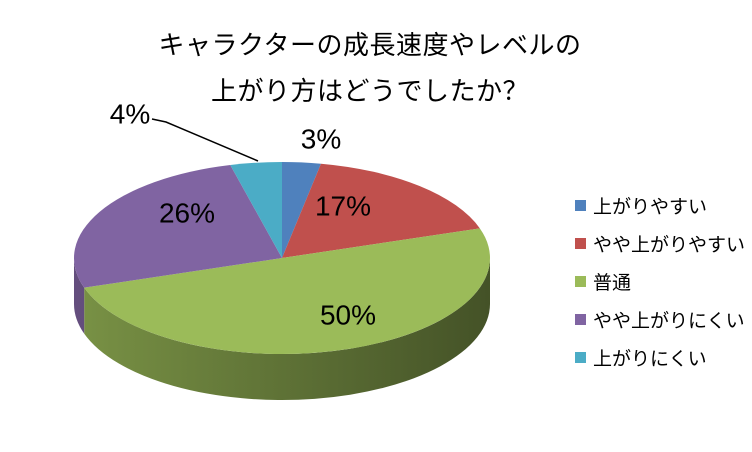 This screenshot has height=452, width=752. Describe the element at coordinates (669, 245) in the screenshot. I see `legend-label: やや上がりやすい` at that location.